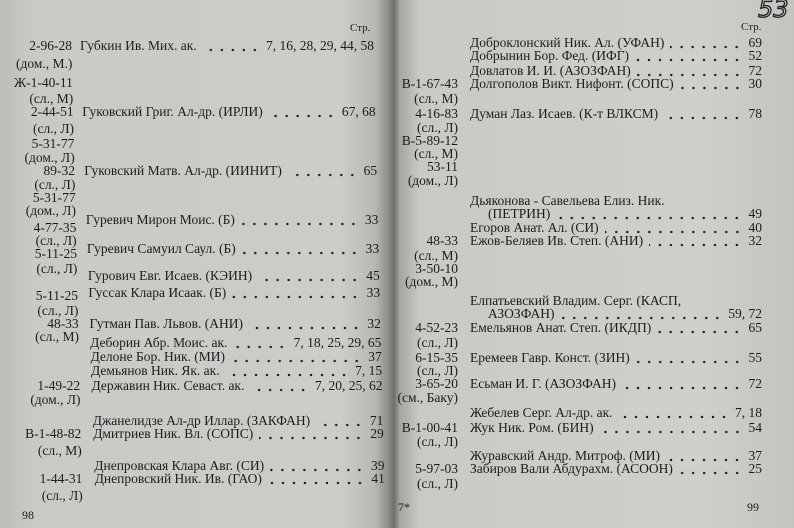 The width and height of the screenshot is (794, 528). I want to click on directory-entry: Гуковский Григ. Ал-др. (ИРЛИ) 67, 68, so click(228, 111).